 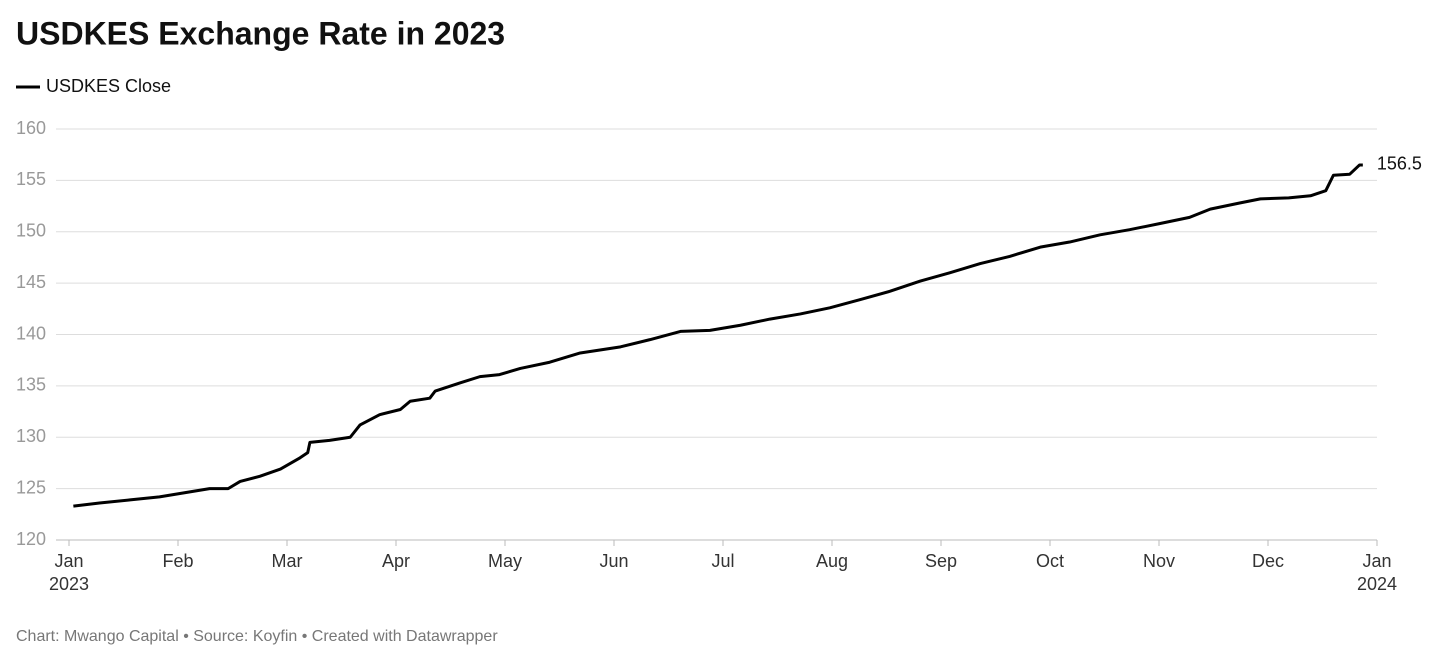 What do you see at coordinates (31, 539) in the screenshot?
I see `y-tick-label: 120` at bounding box center [31, 539].